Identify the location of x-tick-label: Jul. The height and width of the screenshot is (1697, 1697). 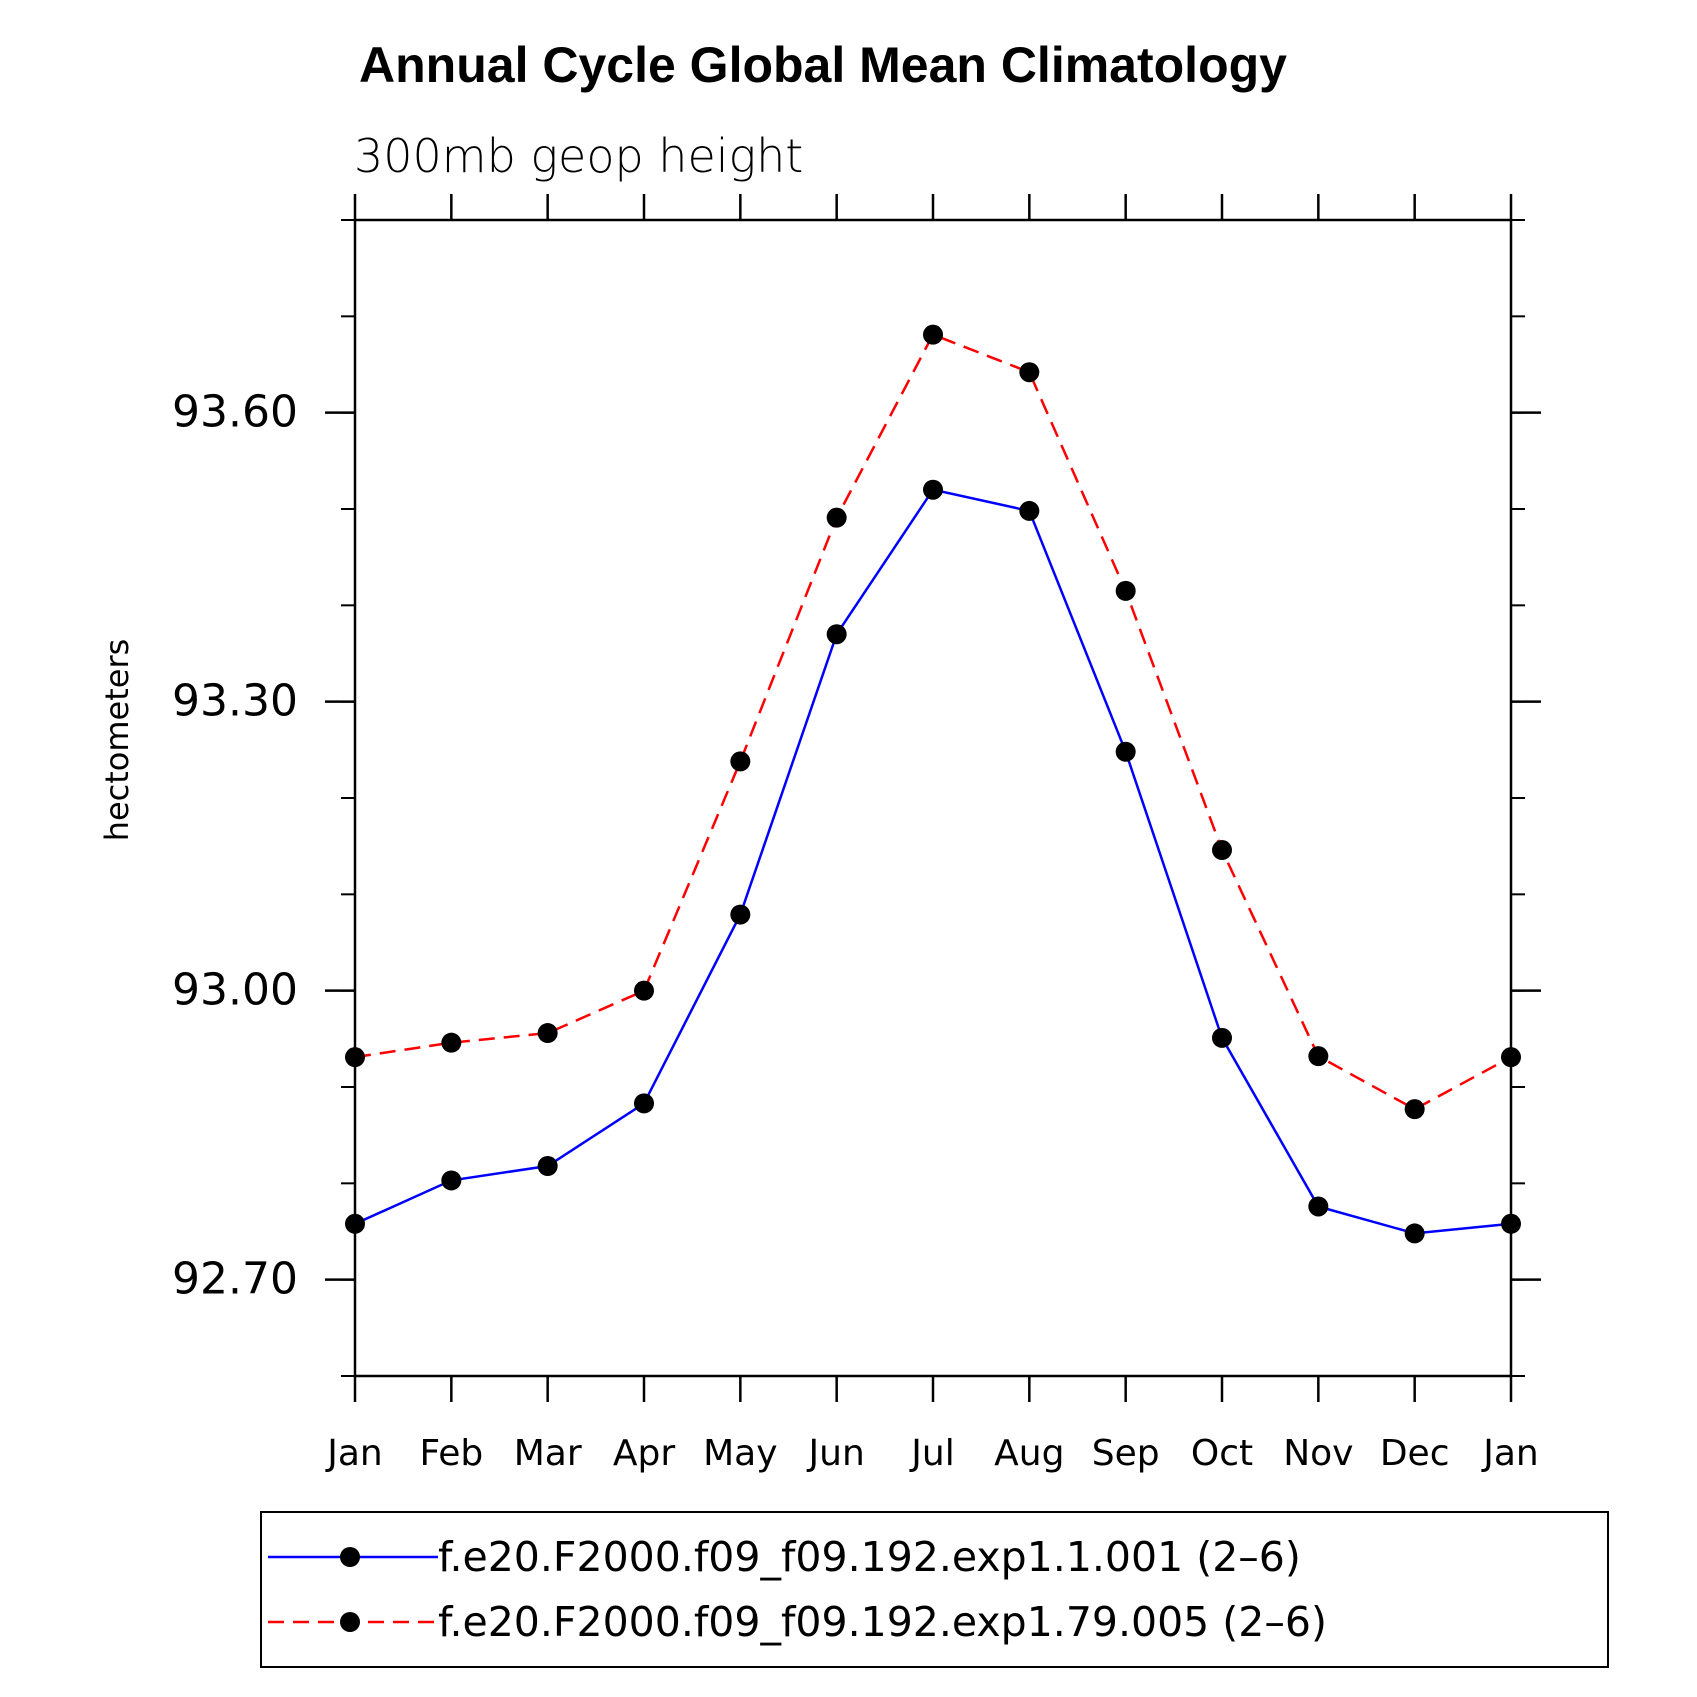
(931, 1453).